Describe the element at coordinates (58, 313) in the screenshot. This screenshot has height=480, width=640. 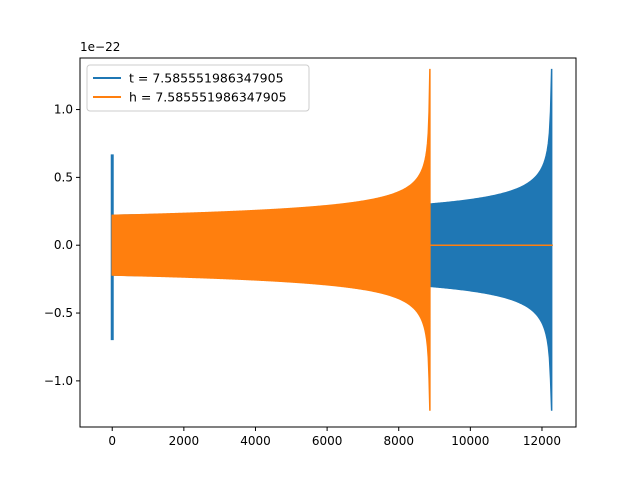
I see `y-tick-label: −0.5` at that location.